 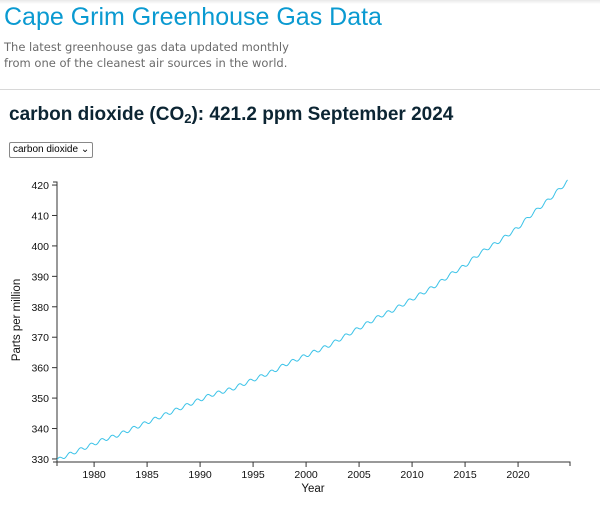 I want to click on y-tick-label: 370, so click(x=40, y=338).